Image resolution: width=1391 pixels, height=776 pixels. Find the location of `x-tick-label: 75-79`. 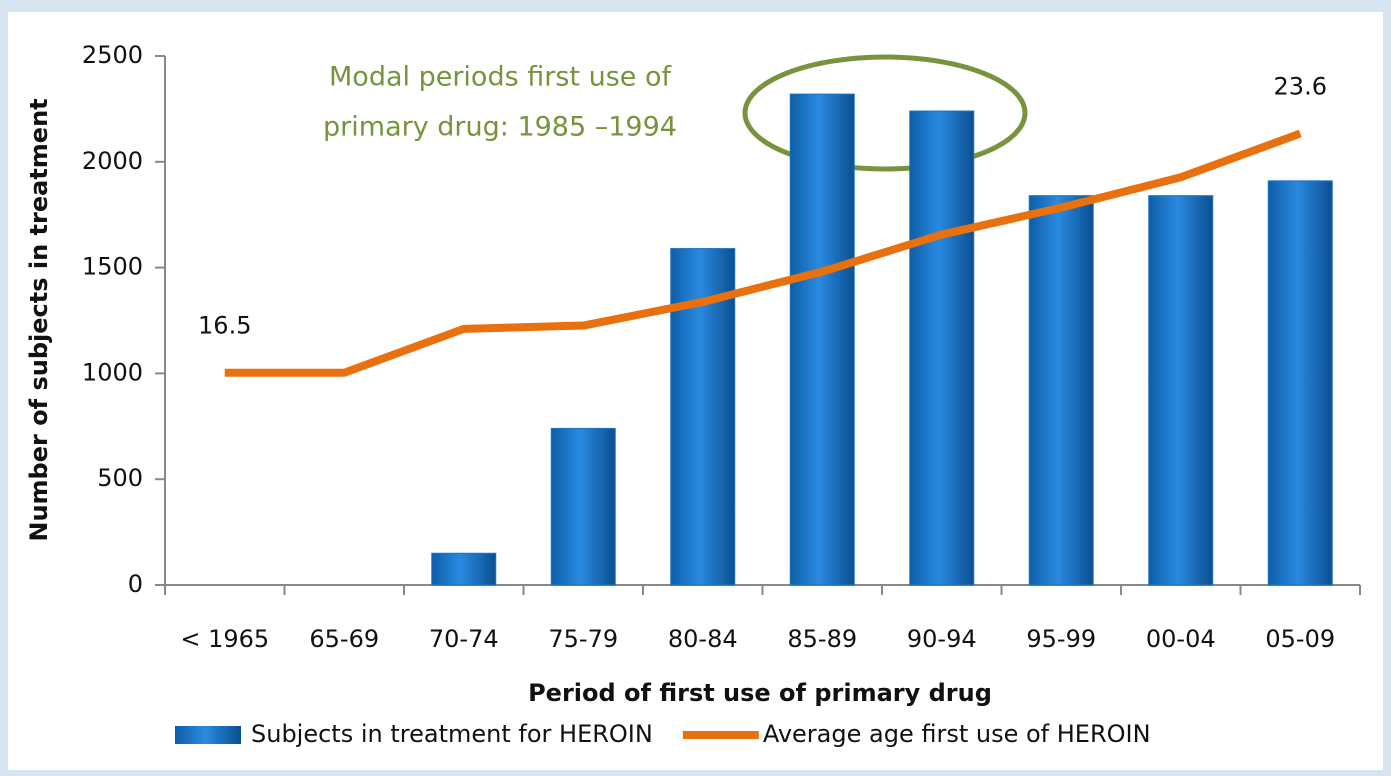

x-tick-label: 75-79 is located at coordinates (583, 639).